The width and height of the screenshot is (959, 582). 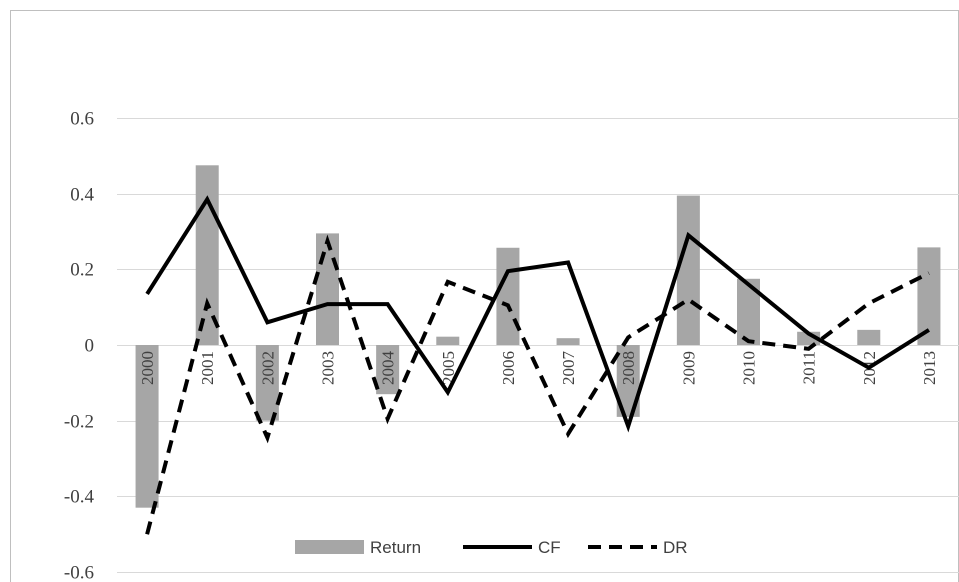 I want to click on x-category-label: 2011, so click(x=809, y=367).